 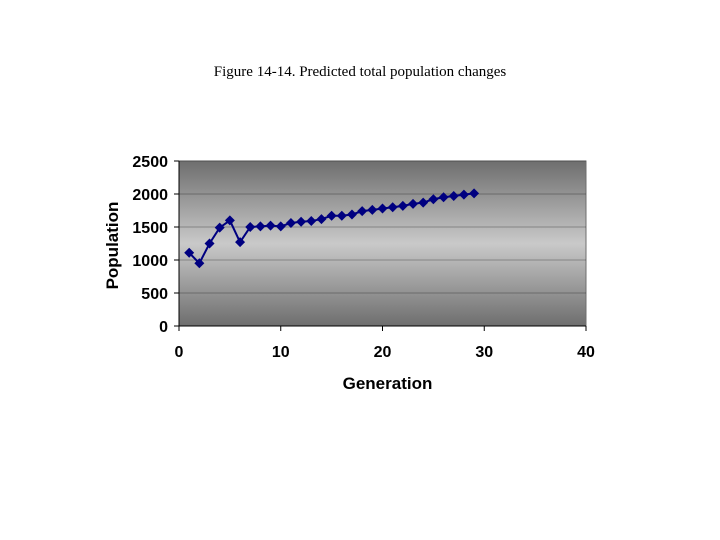 I want to click on x-tick-label-20: 20, so click(x=383, y=352).